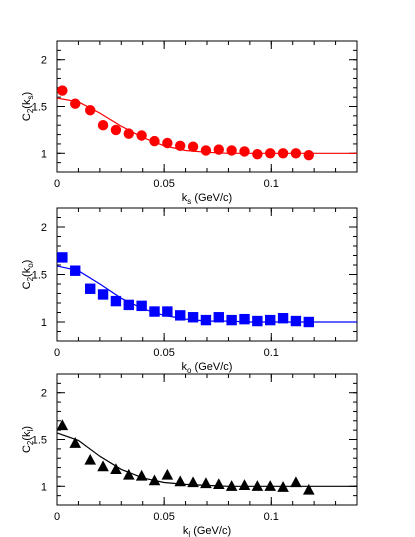 The image size is (415, 537). I want to click on fit-curve, so click(206, 459).